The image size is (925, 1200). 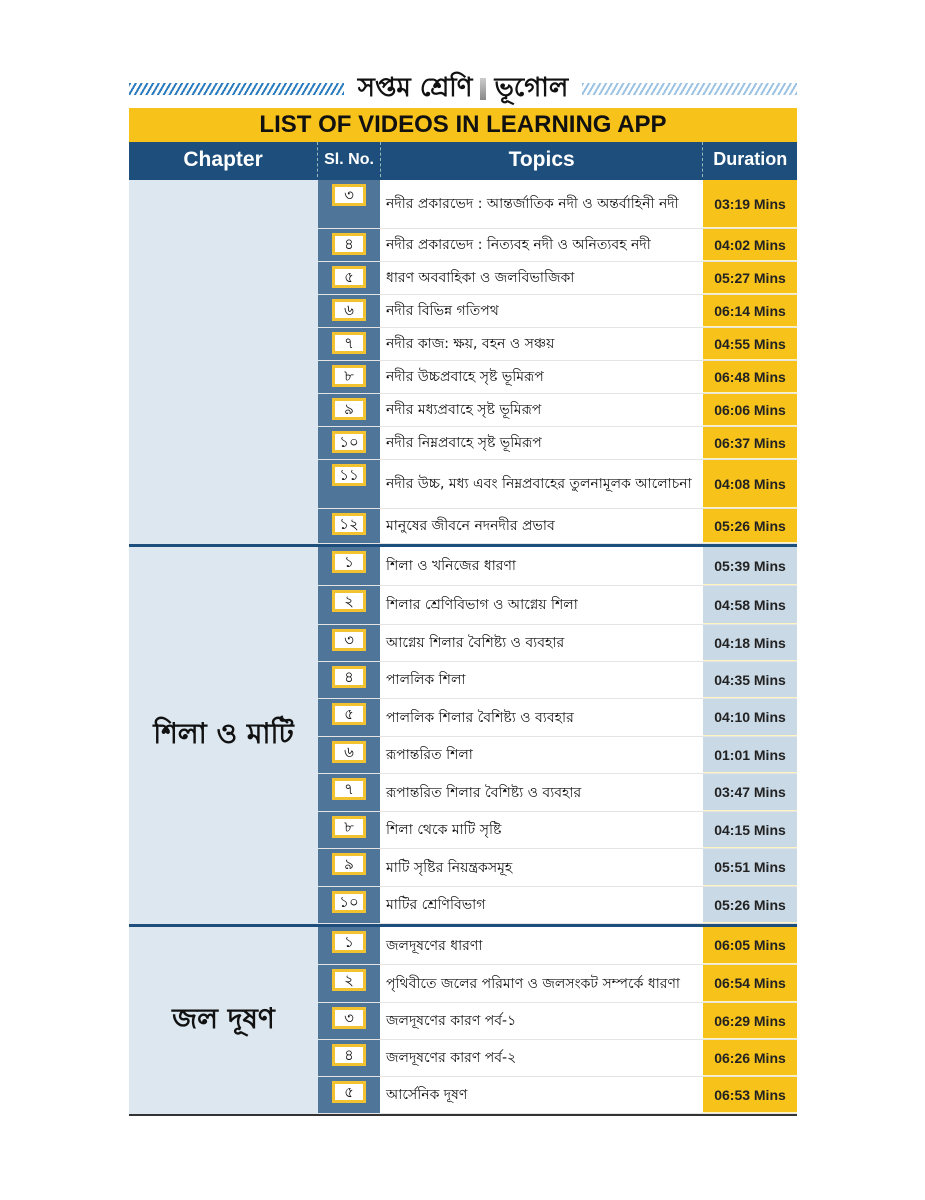 What do you see at coordinates (349, 792) in the screenshot?
I see `sl-no-cell: ৭` at bounding box center [349, 792].